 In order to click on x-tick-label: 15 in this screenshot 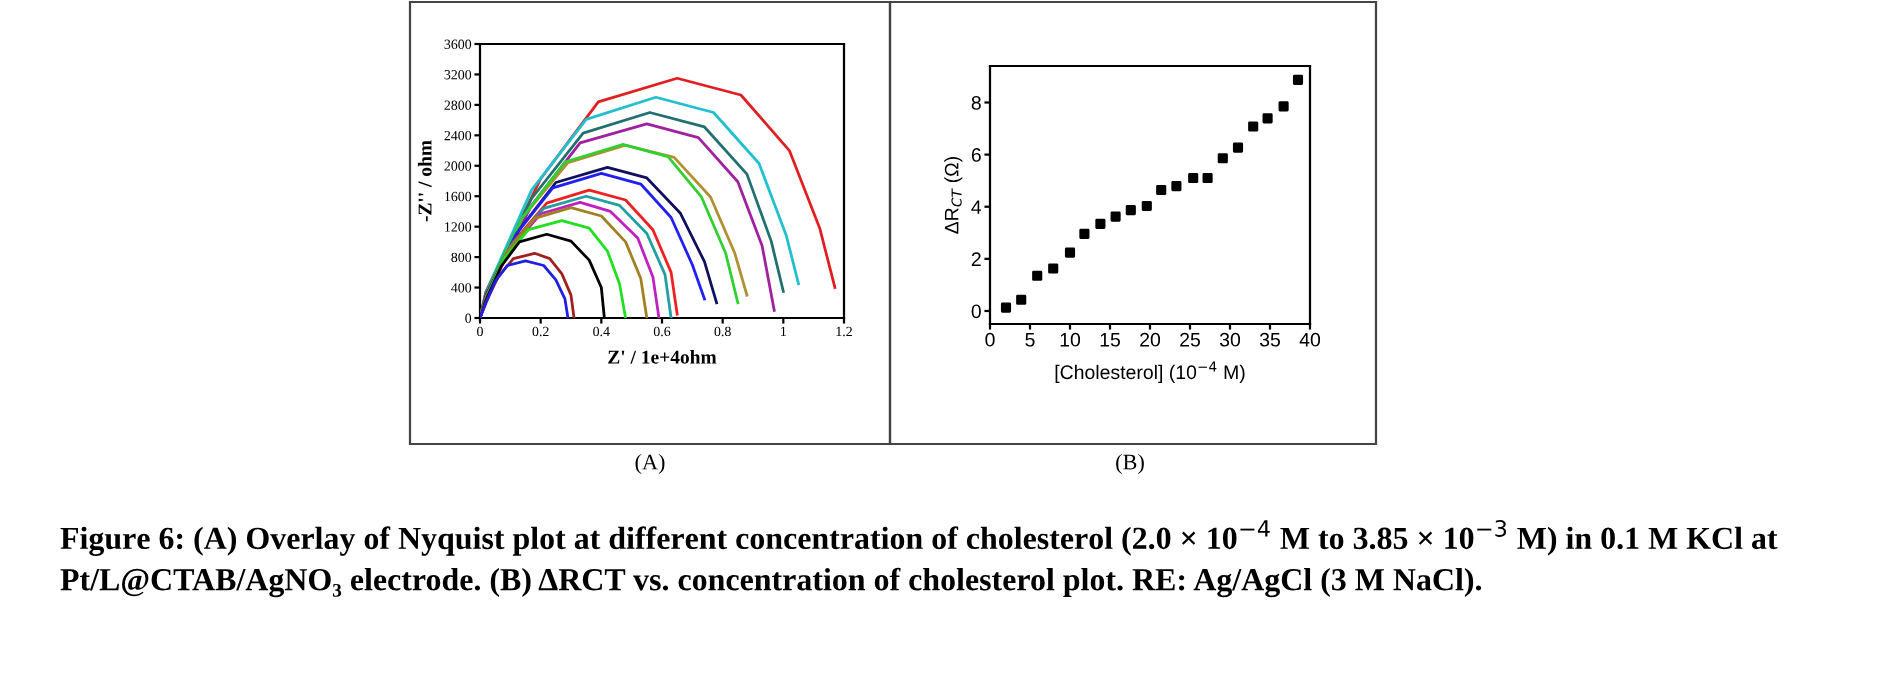, I will do `click(1110, 340)`.